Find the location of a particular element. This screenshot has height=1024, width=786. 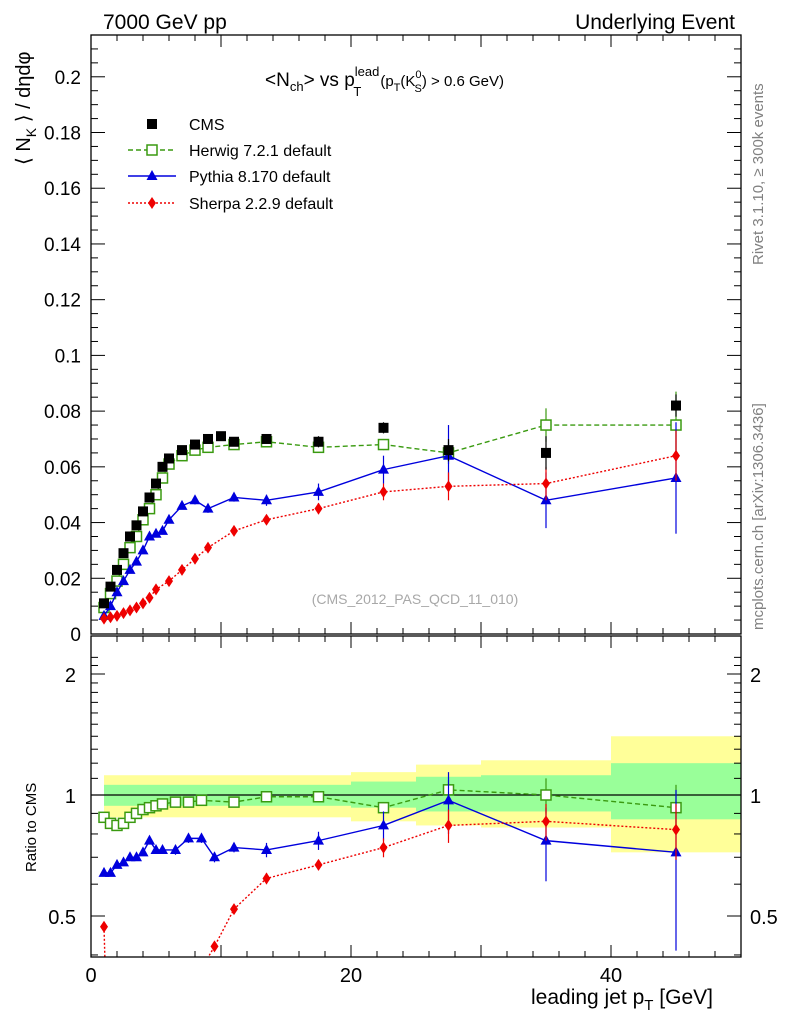

legend-marker-herwig-7-2-1-default is located at coordinates (152, 150).